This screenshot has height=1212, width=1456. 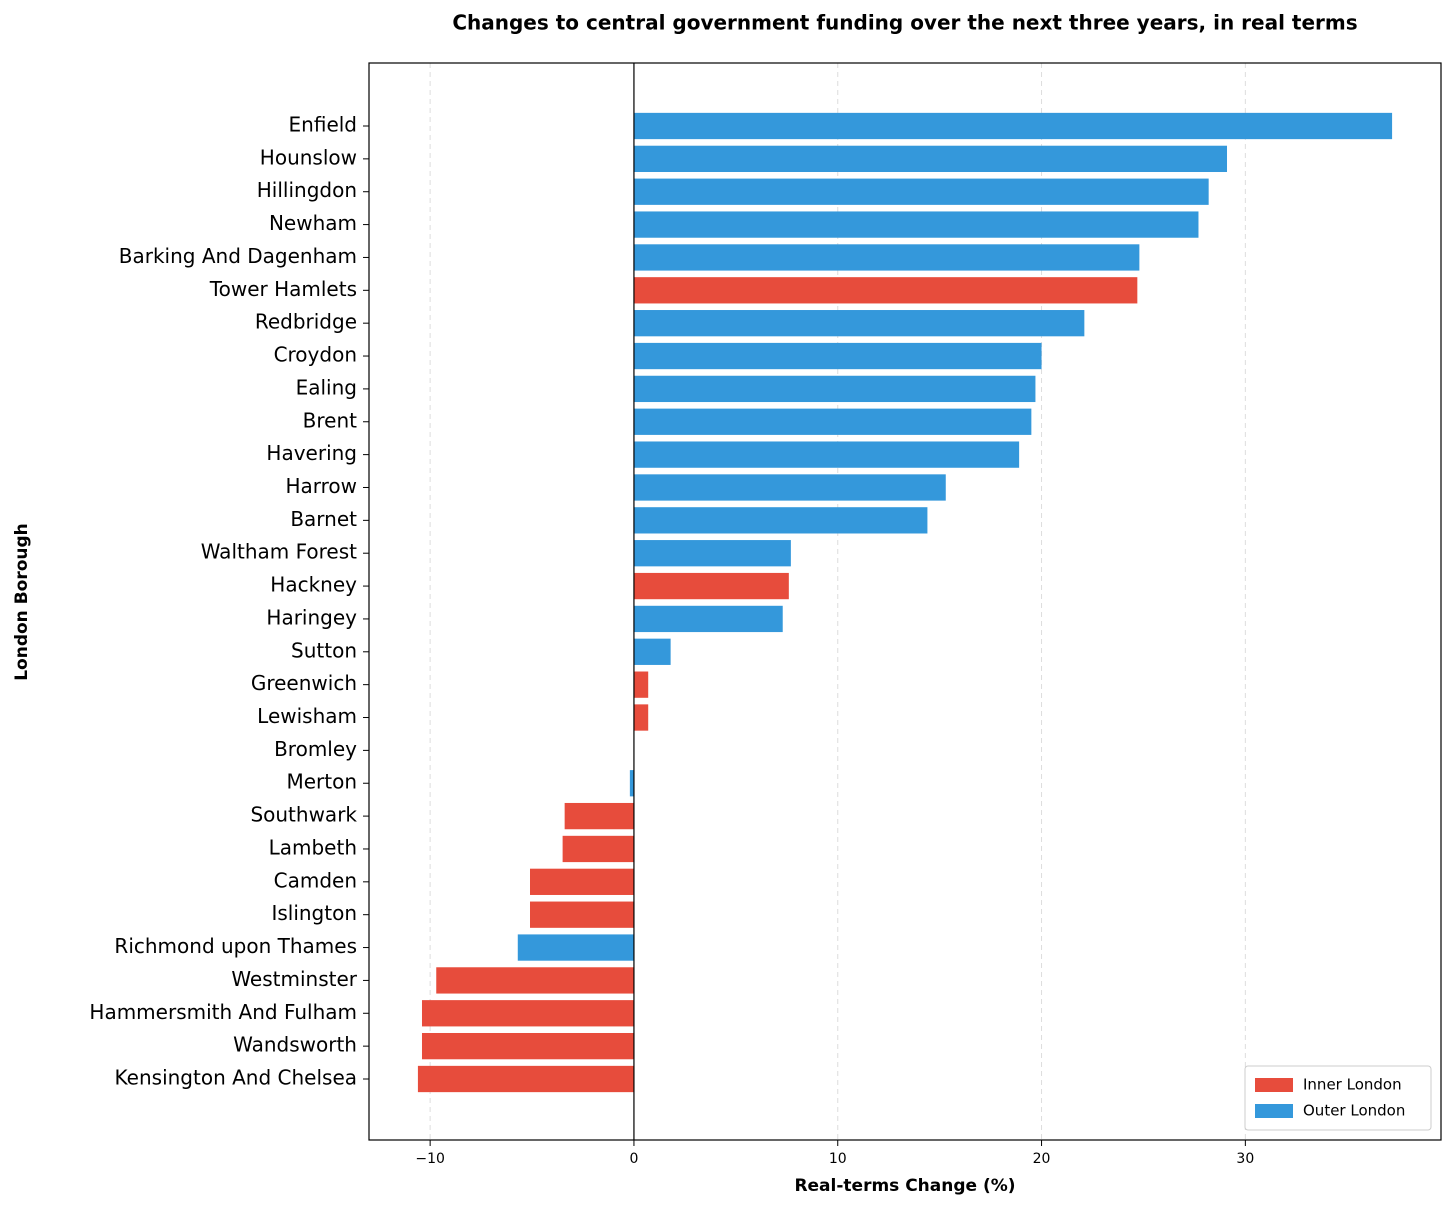 I want to click on y-tick-label: Haringey, so click(x=311, y=617).